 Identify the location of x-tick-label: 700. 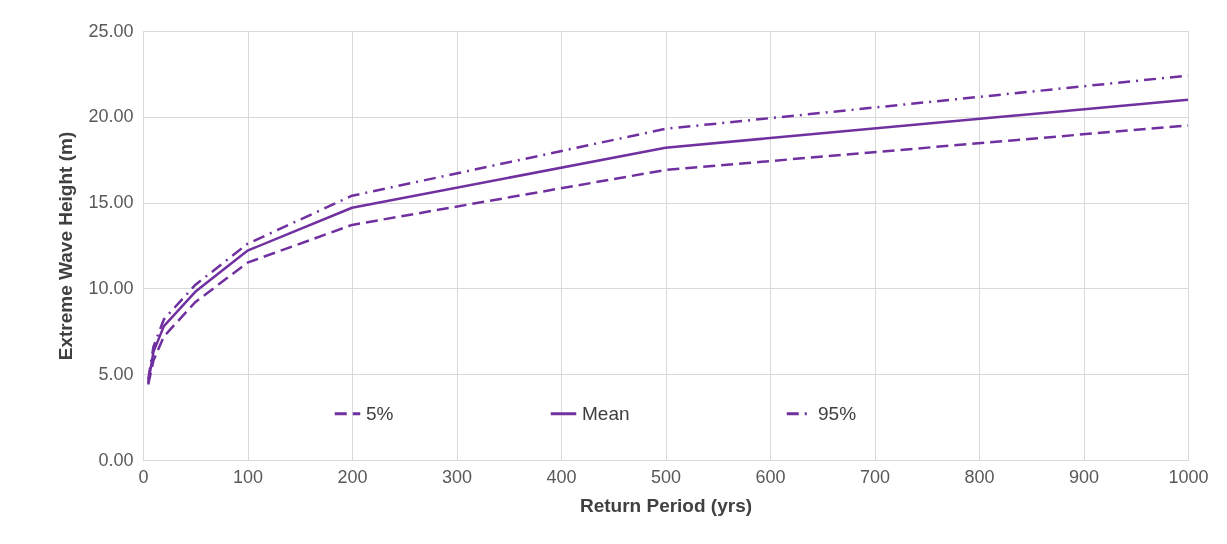
(875, 476).